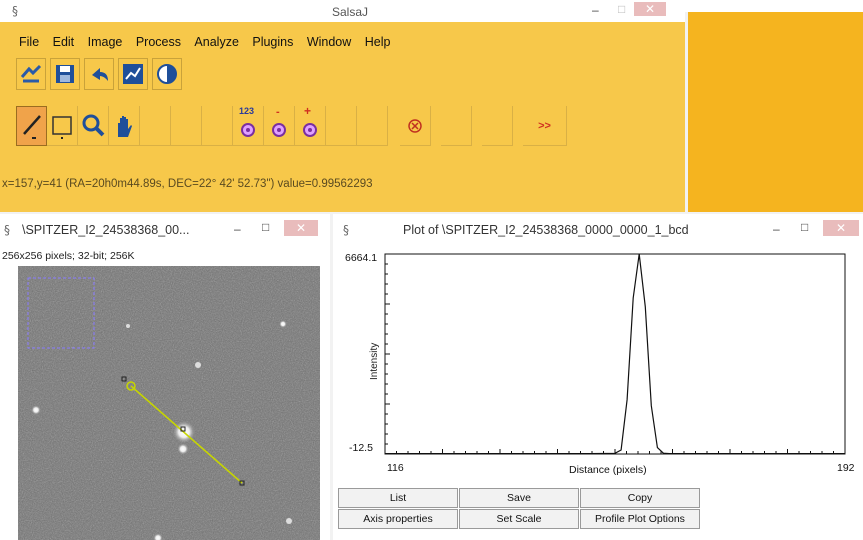 Image resolution: width=863 pixels, height=540 pixels. I want to click on graph-icon, so click(133, 74).